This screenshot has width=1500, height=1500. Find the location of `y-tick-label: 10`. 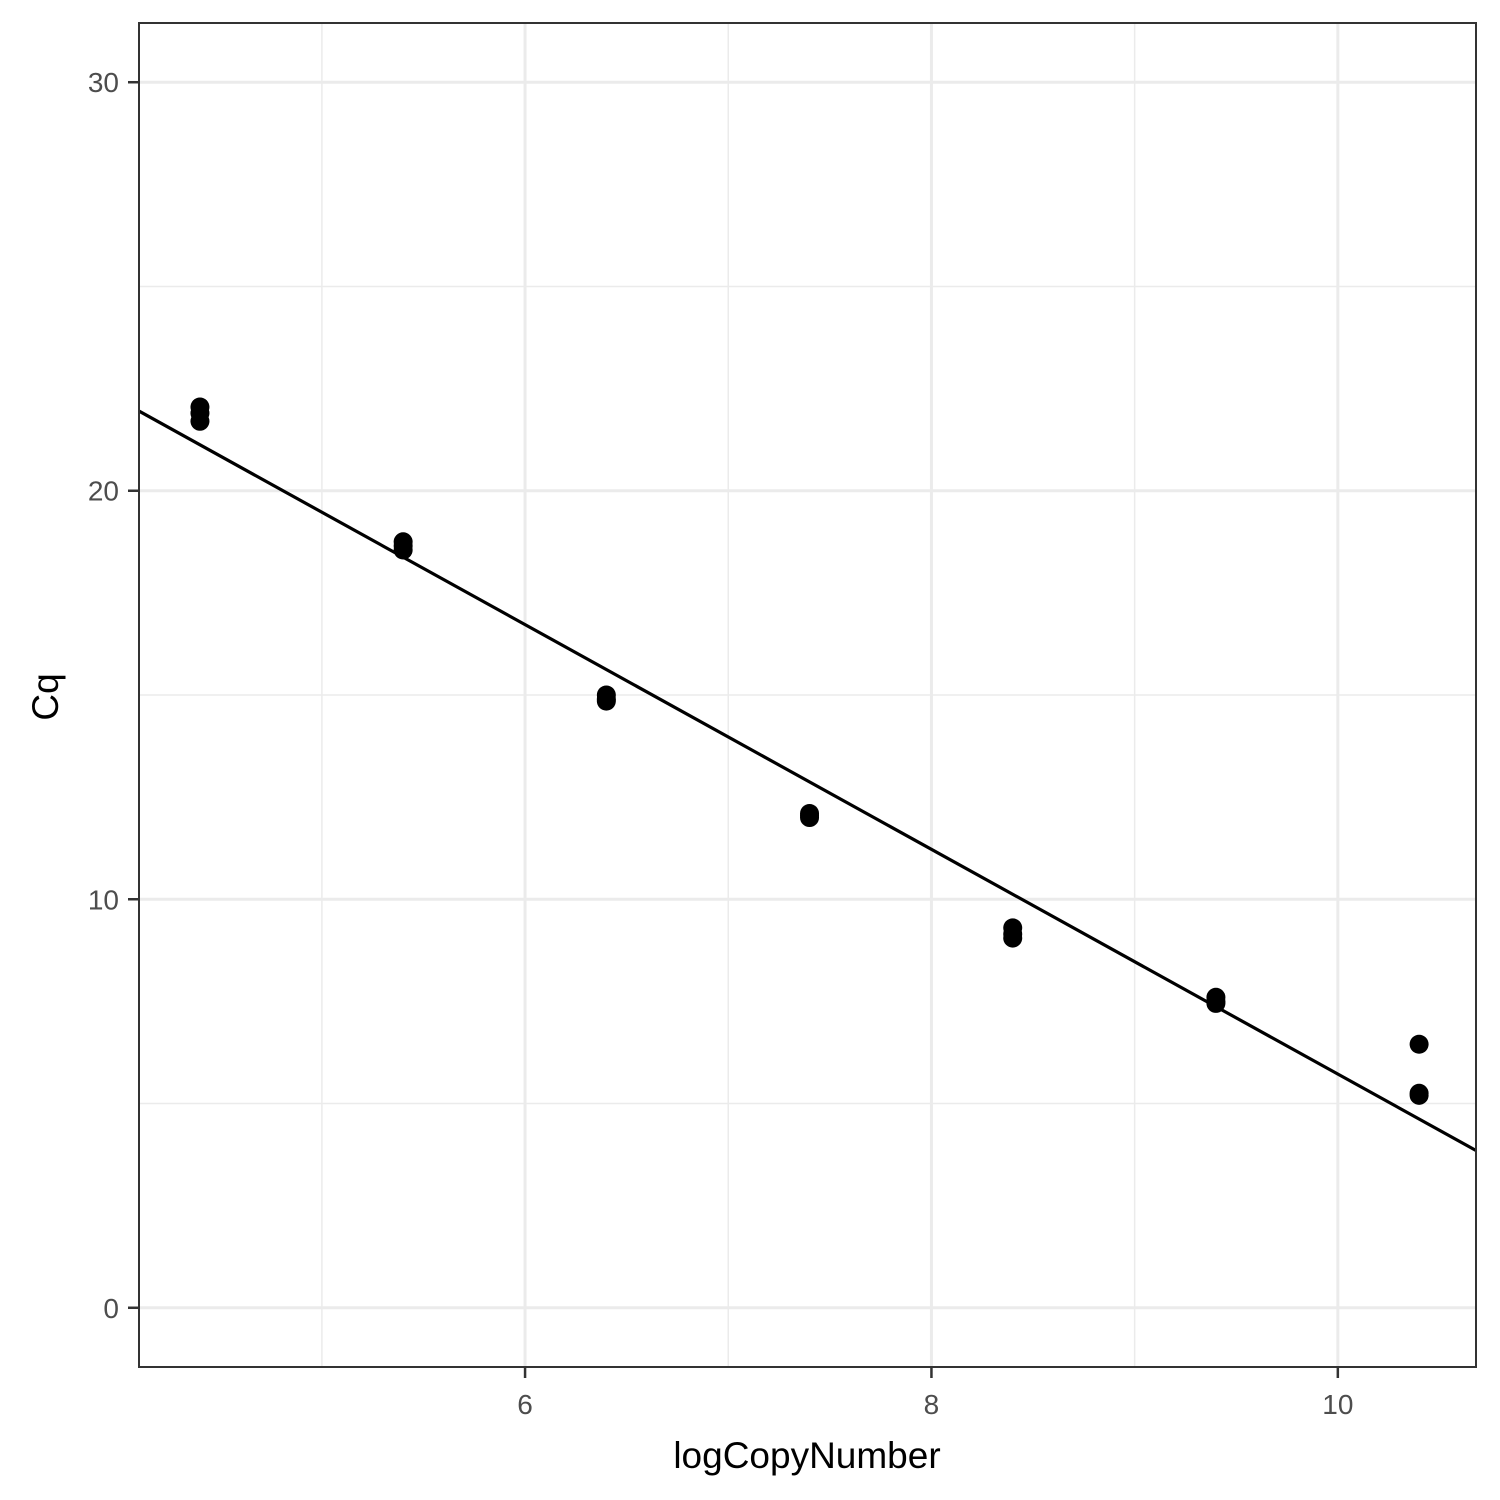

y-tick-label: 10 is located at coordinates (103, 899).